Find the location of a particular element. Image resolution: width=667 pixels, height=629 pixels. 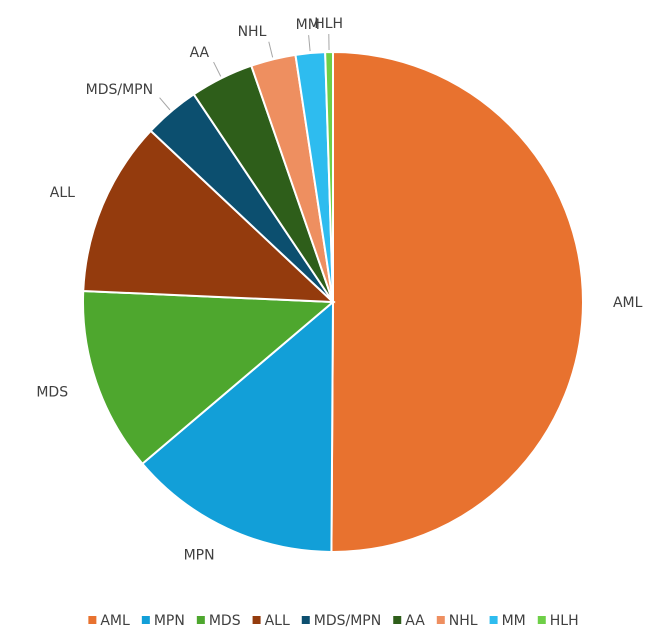

legend-label: MDS/MPN is located at coordinates (347, 621).